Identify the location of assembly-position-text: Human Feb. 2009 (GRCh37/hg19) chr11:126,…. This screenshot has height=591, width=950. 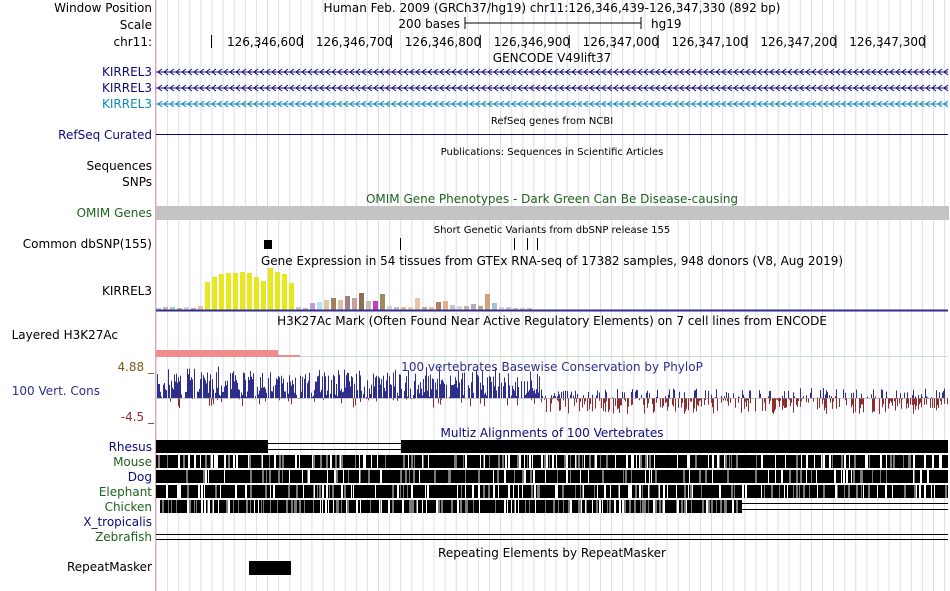
(552, 8).